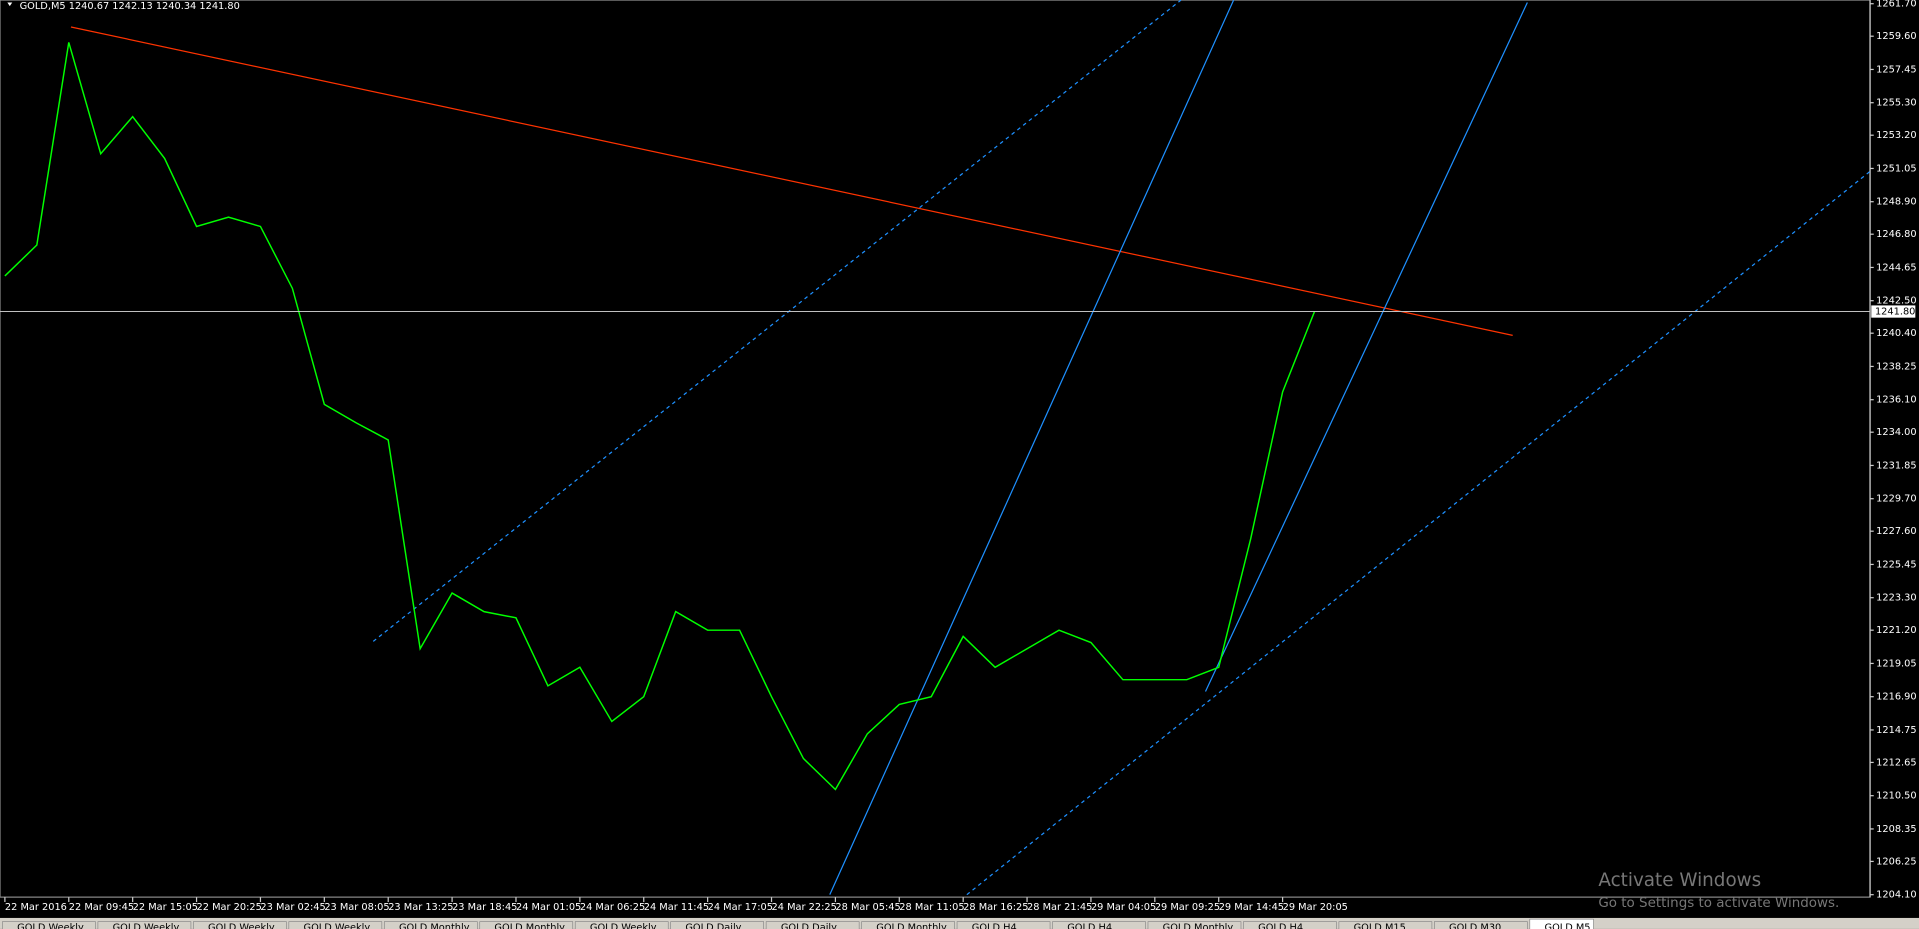  Describe the element at coordinates (1315, 907) in the screenshot. I see `x-tick-label: 29 Mar 20:05` at that location.